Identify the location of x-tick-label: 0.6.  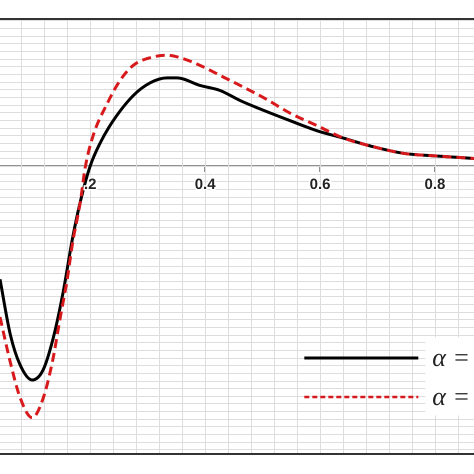
(320, 185).